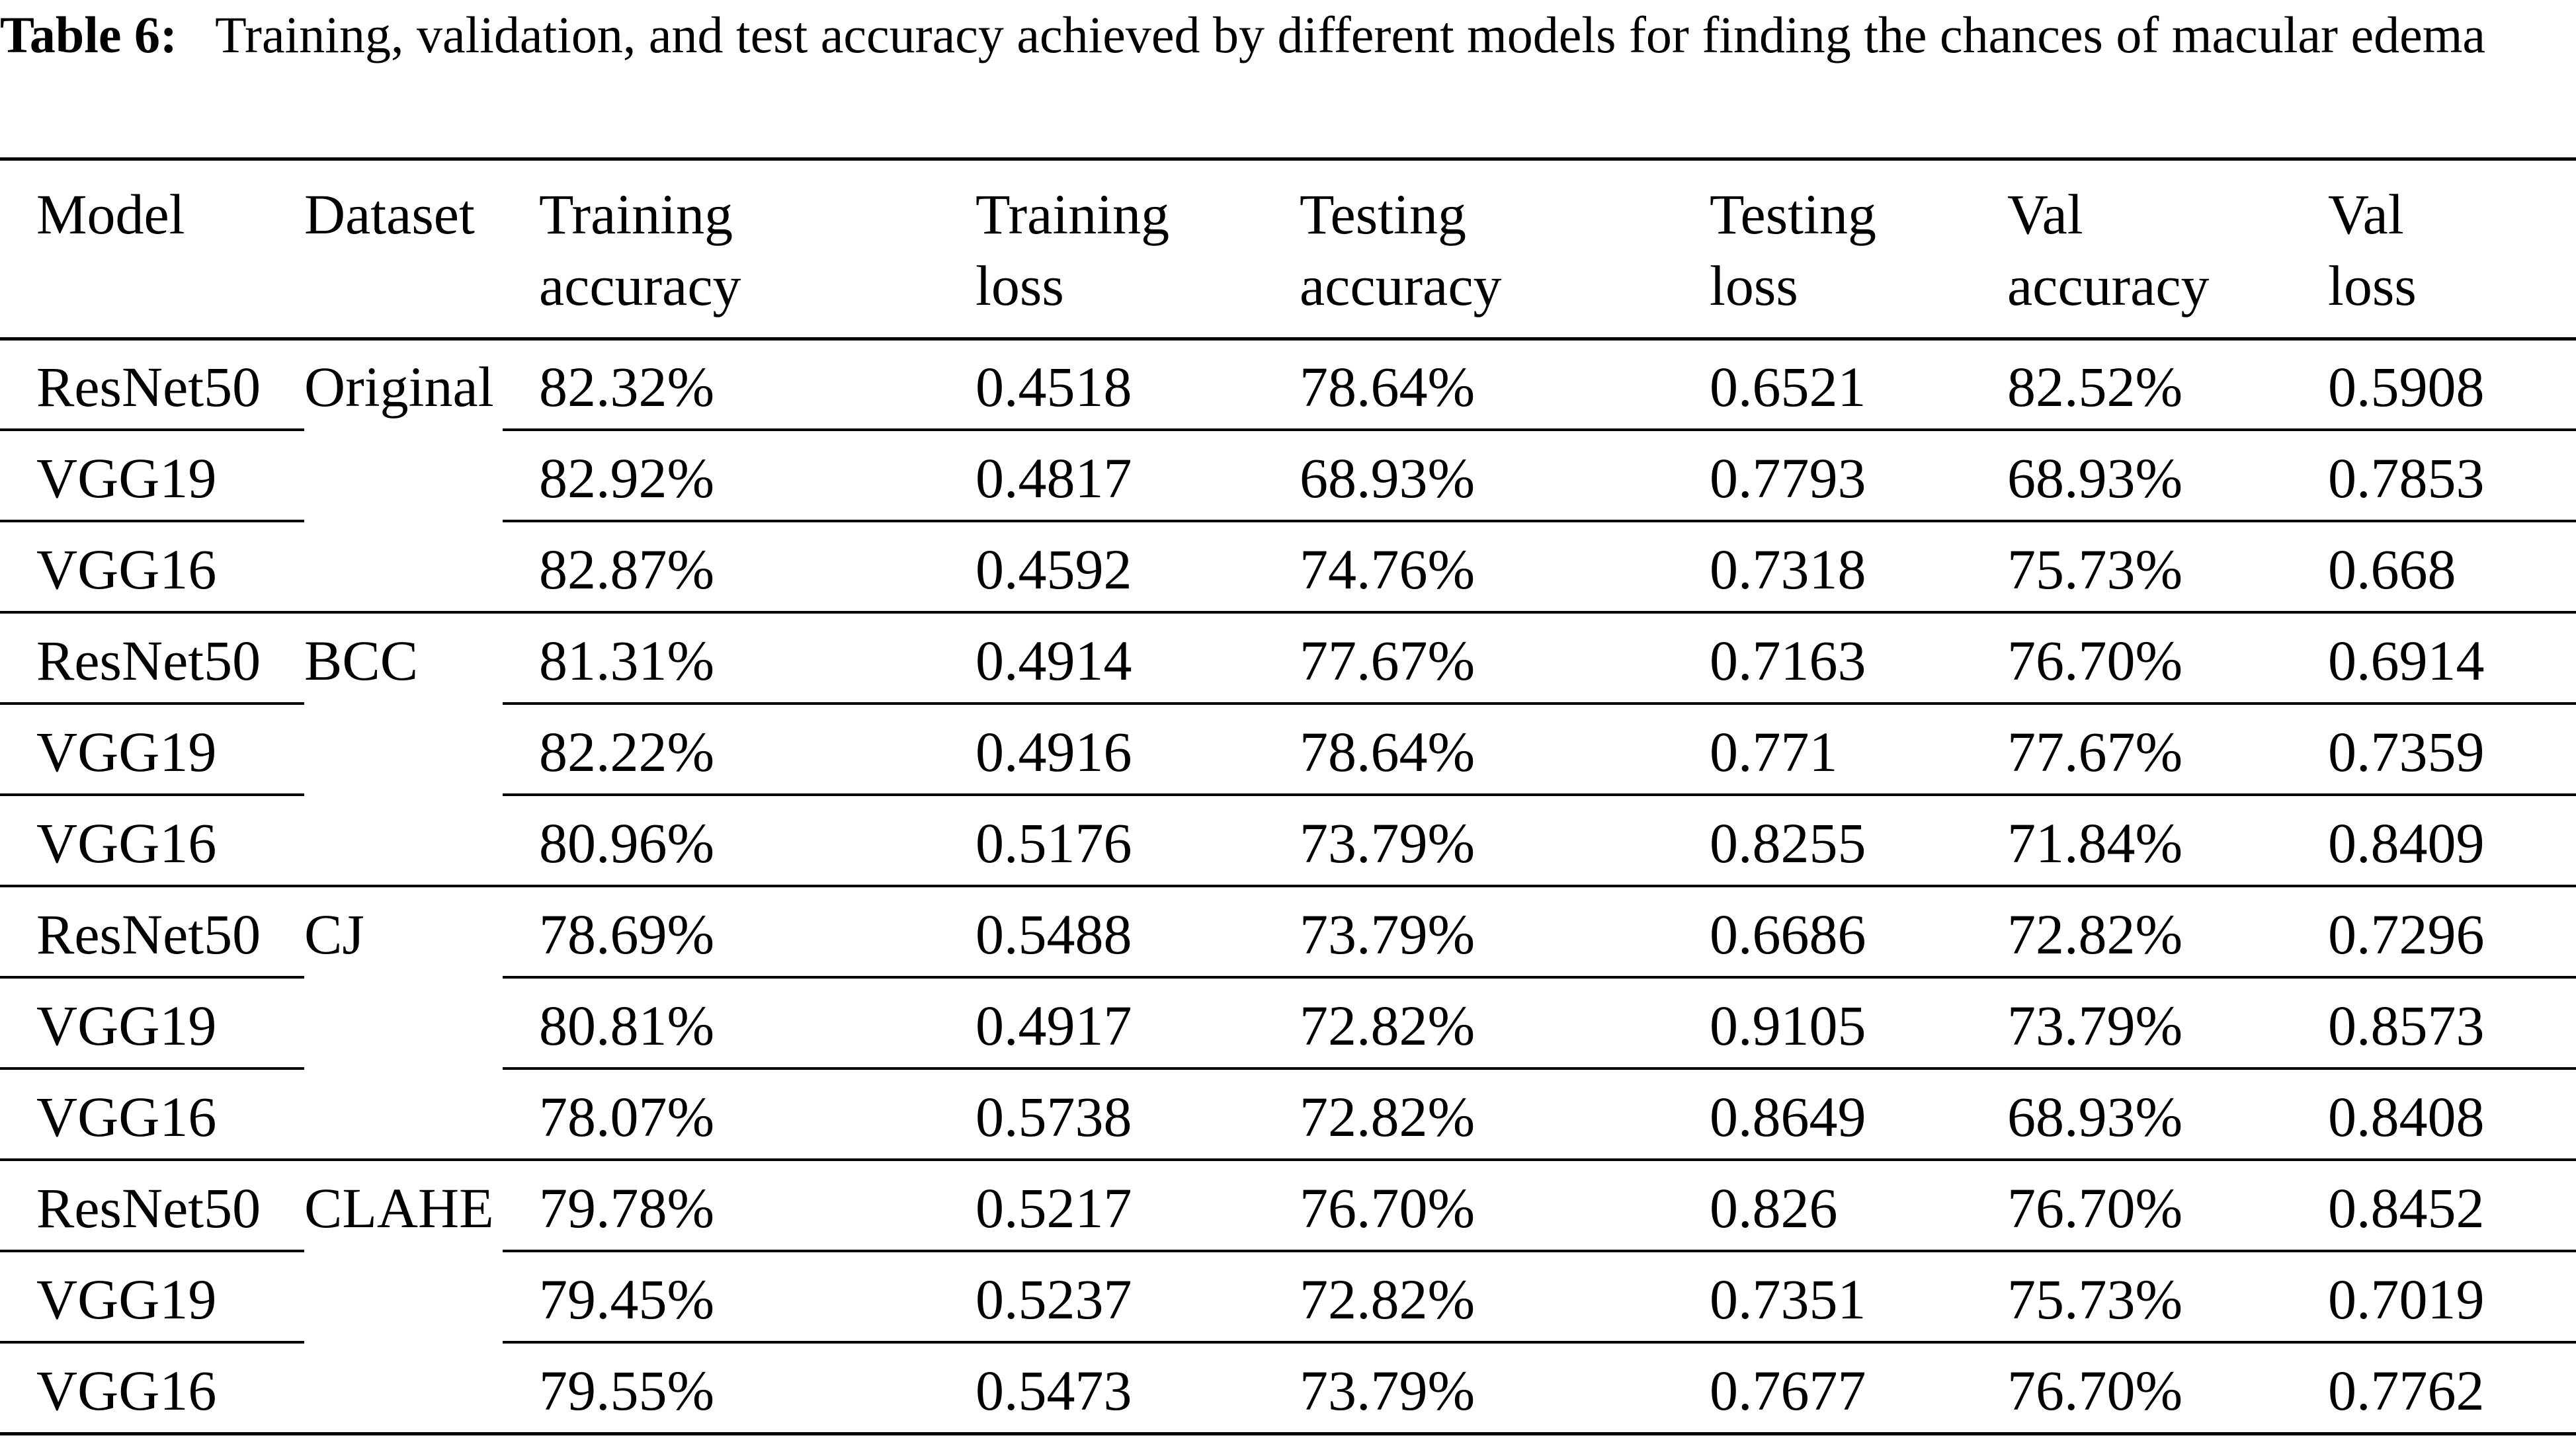 The height and width of the screenshot is (1450, 2576). What do you see at coordinates (627, 843) in the screenshot?
I see `value-cell: 80.96%` at bounding box center [627, 843].